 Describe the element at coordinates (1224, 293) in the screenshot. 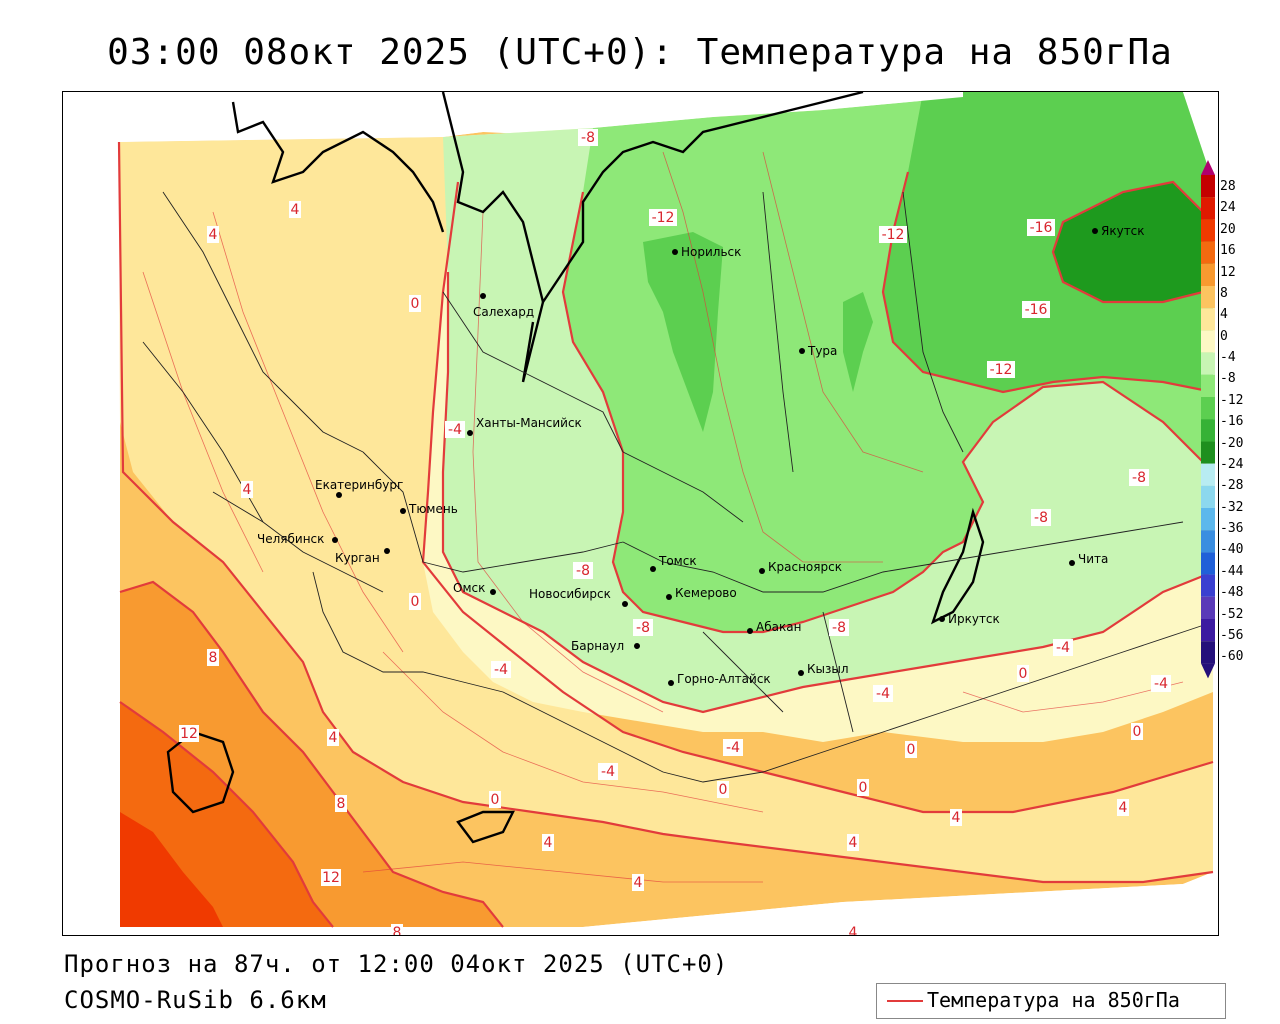

I see `scale-tick-label: 8` at that location.